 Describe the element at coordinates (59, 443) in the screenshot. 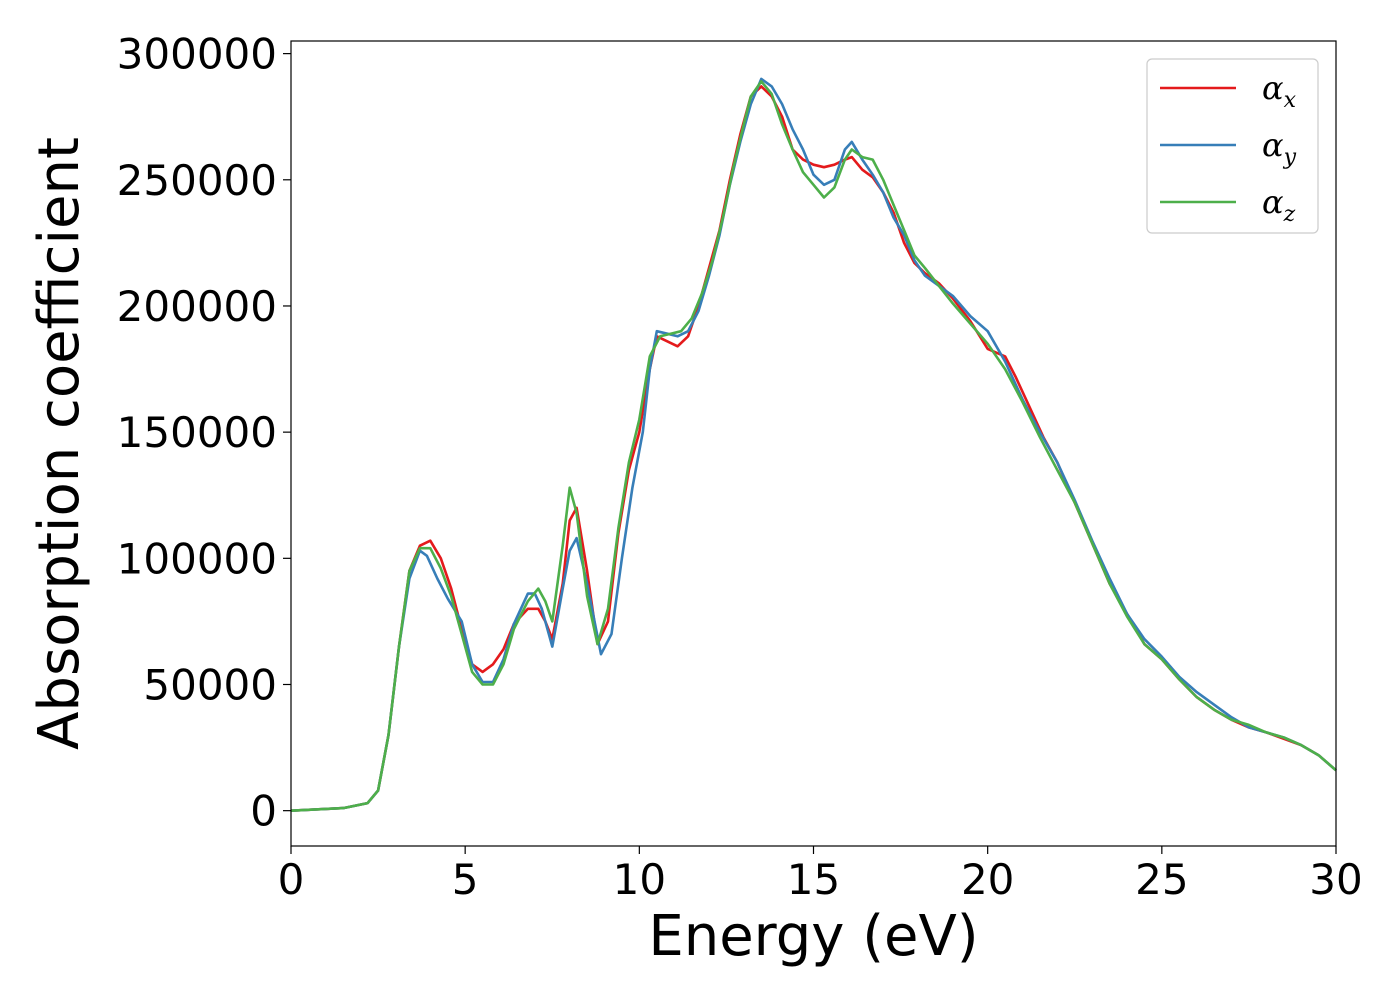

I see `y-axis-title: Absorption coefficient` at that location.